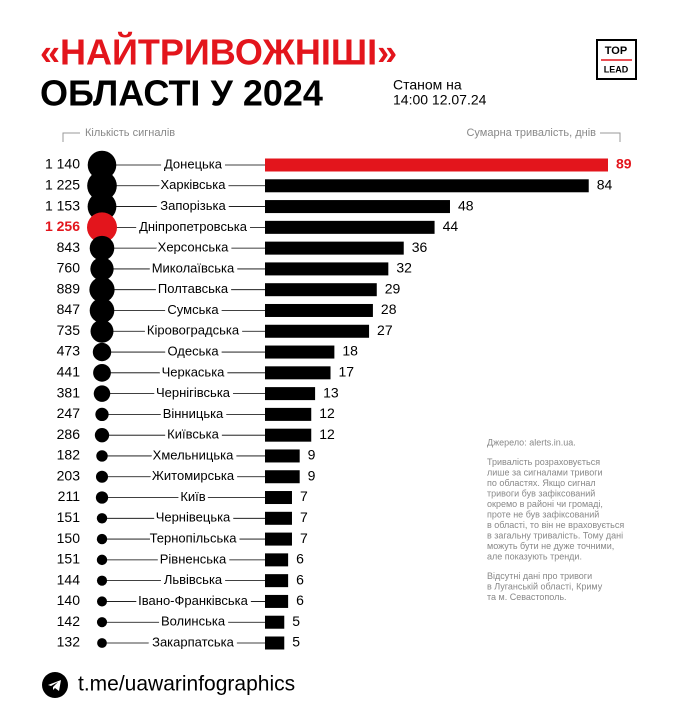 This screenshot has width=676, height=720. I want to click on signal-count: 1 225, so click(62, 184).